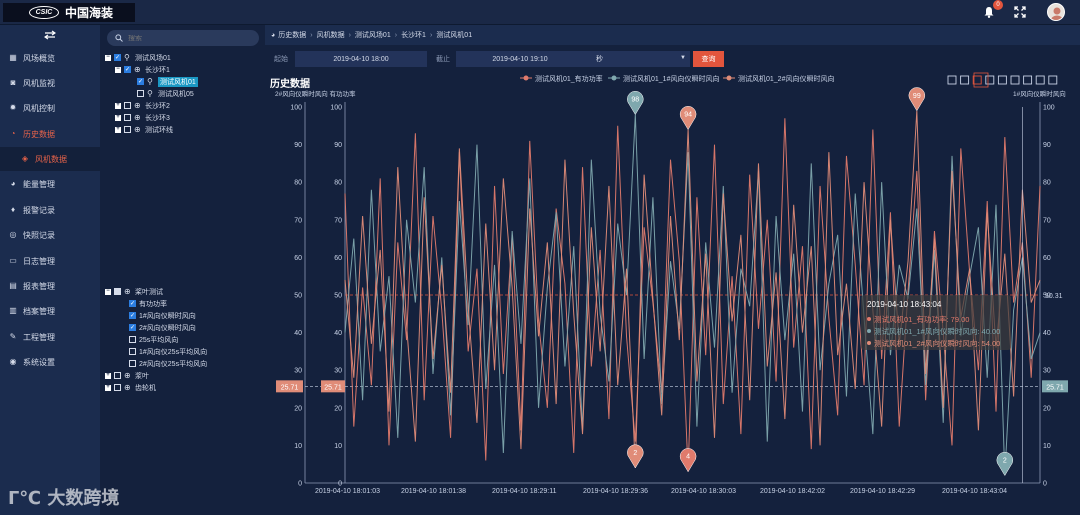 This screenshot has width=1080, height=515. What do you see at coordinates (32, 58) in the screenshot?
I see `sidebar-item-overview: ▦ 风场概览` at bounding box center [32, 58].